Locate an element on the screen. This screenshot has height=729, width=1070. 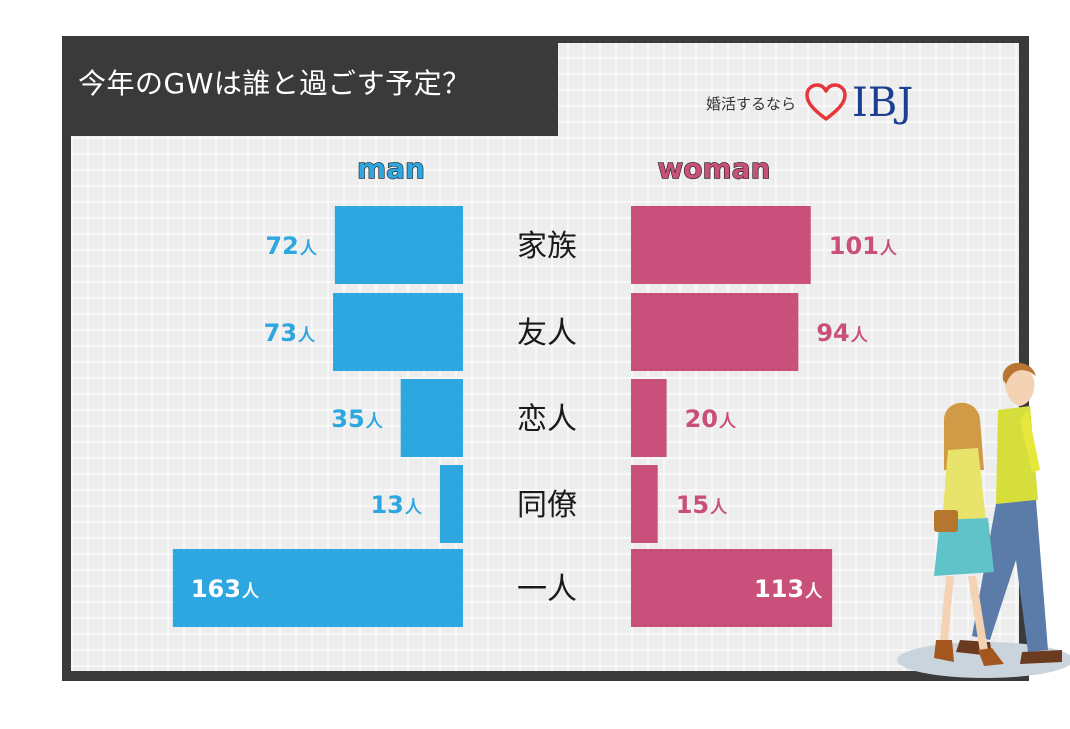
man-figure is located at coordinates (1009, 513).